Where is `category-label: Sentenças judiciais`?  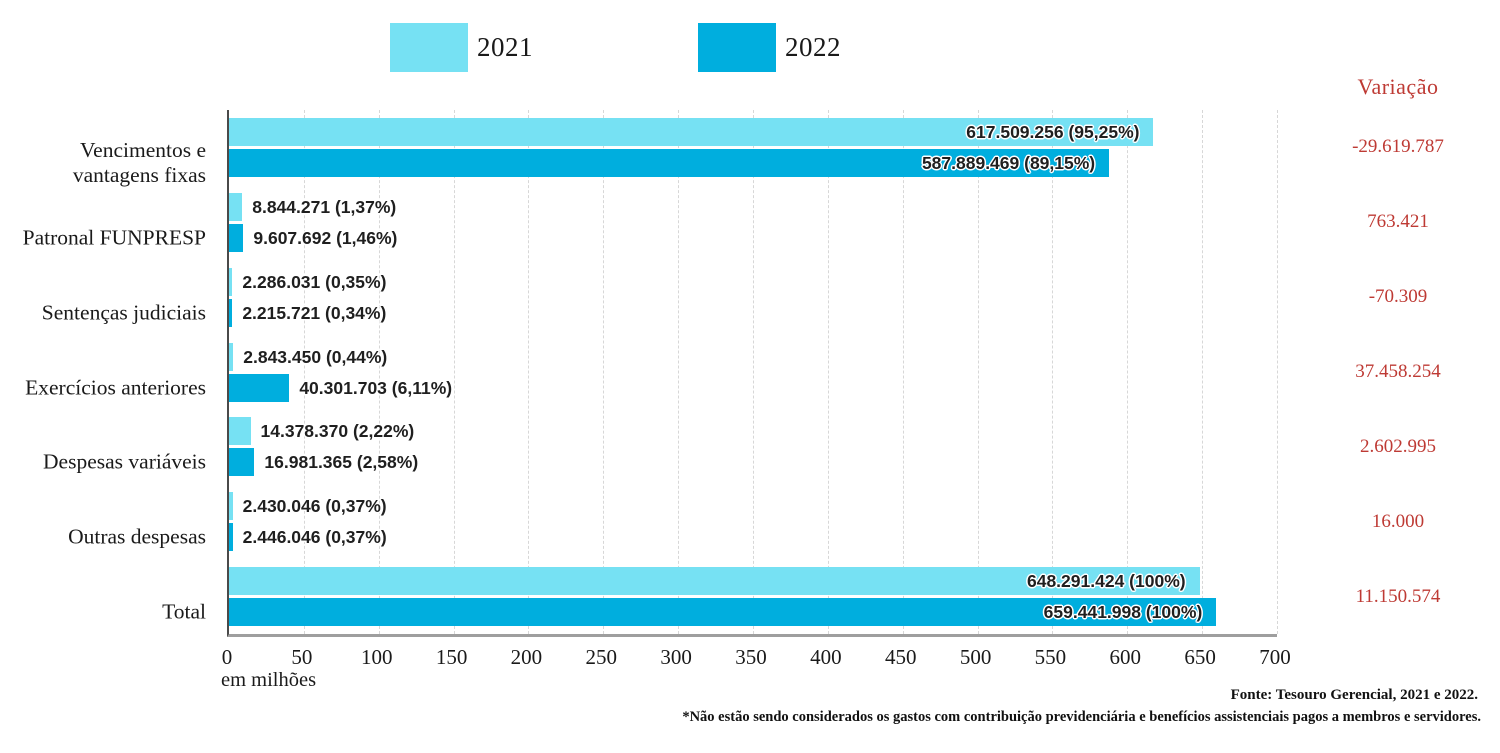 category-label: Sentenças judiciais is located at coordinates (123, 312).